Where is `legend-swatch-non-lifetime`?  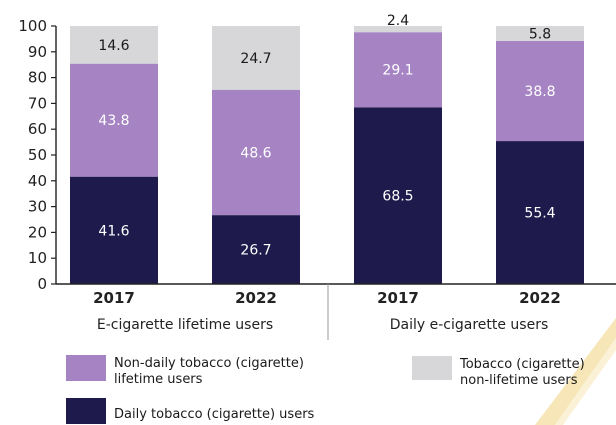 legend-swatch-non-lifetime is located at coordinates (432, 368).